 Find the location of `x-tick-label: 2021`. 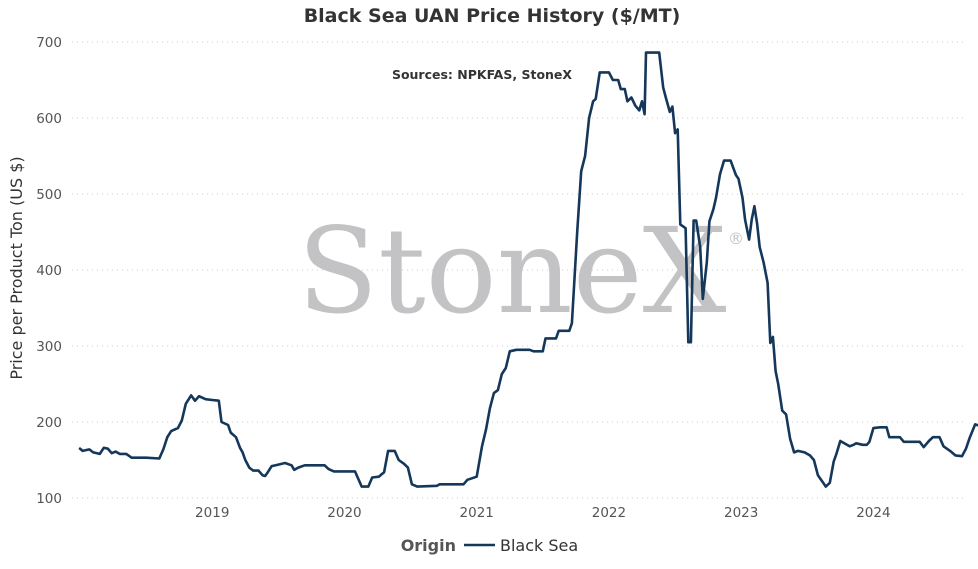

x-tick-label: 2021 is located at coordinates (477, 513).